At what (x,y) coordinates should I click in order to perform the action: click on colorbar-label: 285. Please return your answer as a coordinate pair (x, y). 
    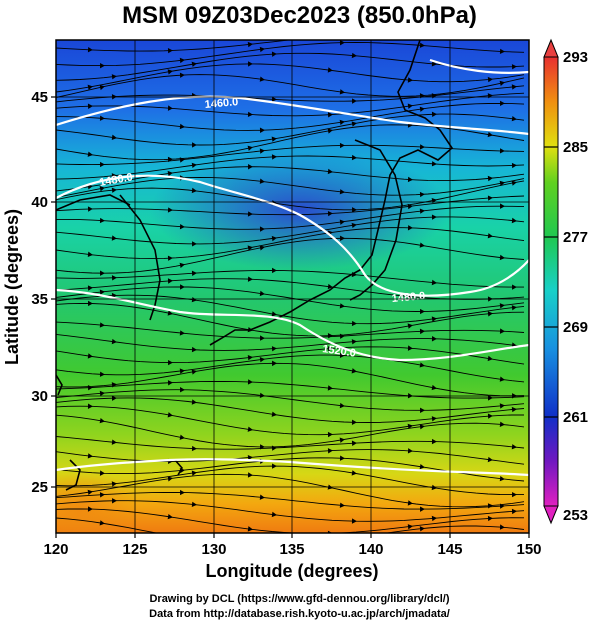
    Looking at the image, I should click on (575, 147).